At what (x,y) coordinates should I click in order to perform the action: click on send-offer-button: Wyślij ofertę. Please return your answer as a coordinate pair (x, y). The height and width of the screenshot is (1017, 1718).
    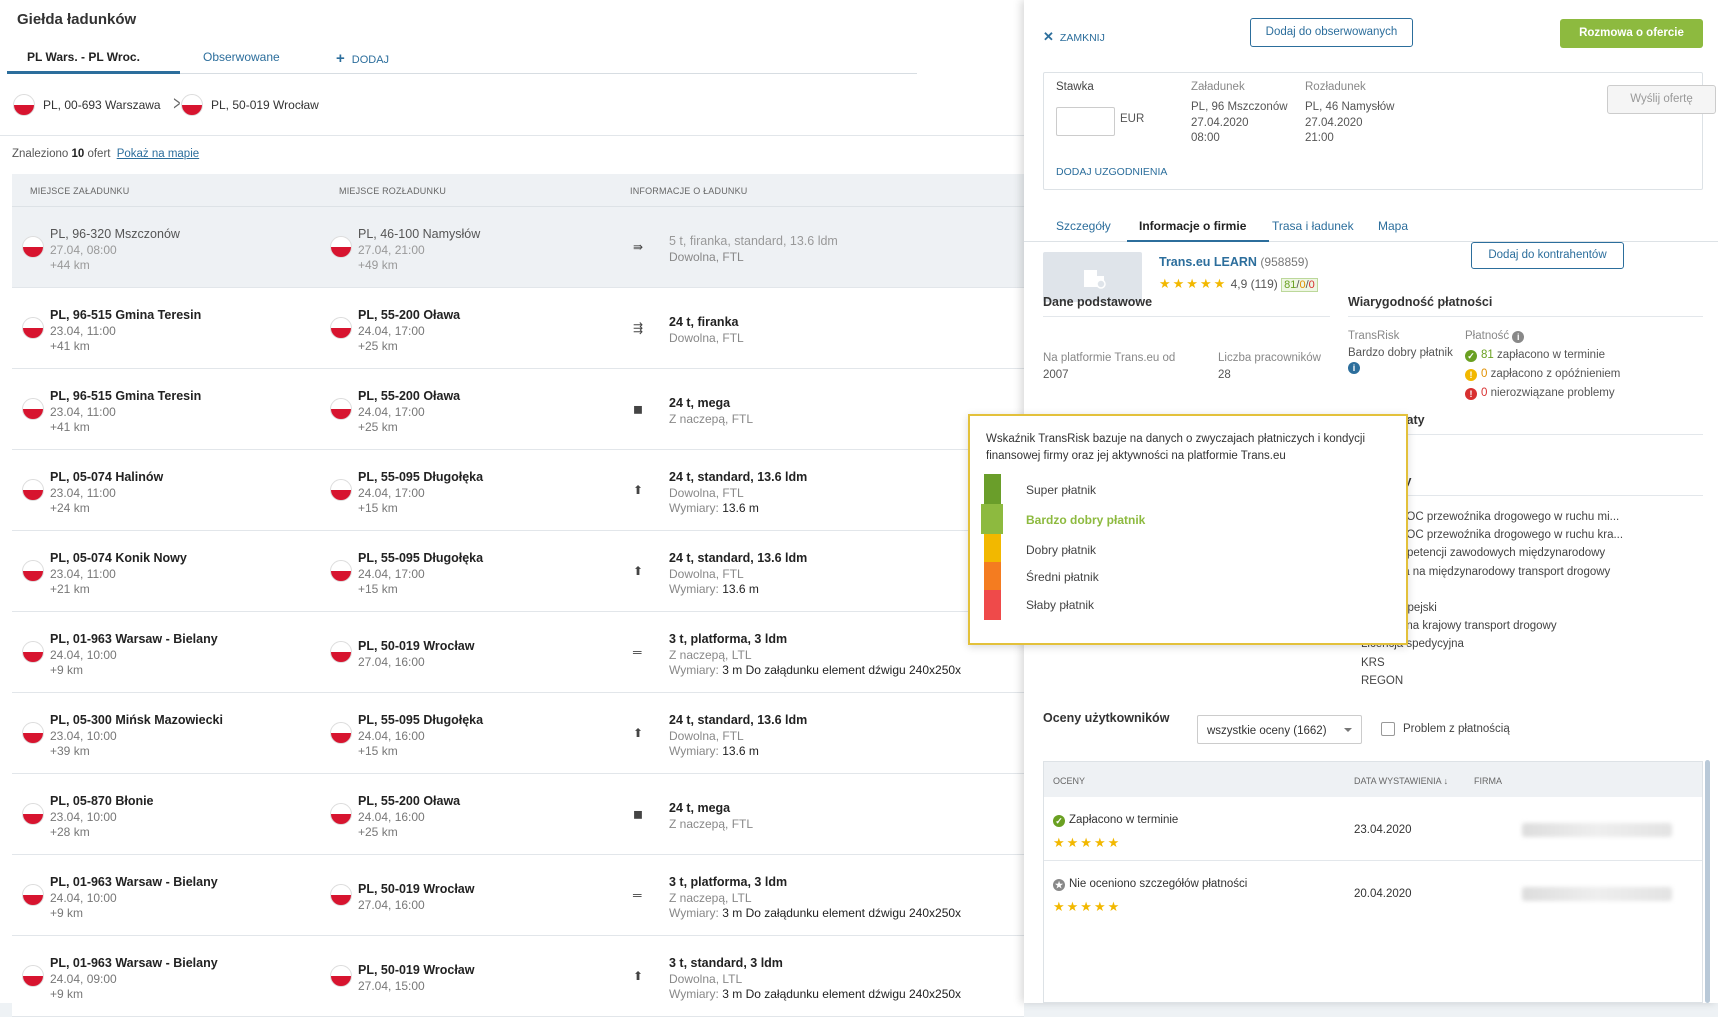
    Looking at the image, I should click on (1661, 99).